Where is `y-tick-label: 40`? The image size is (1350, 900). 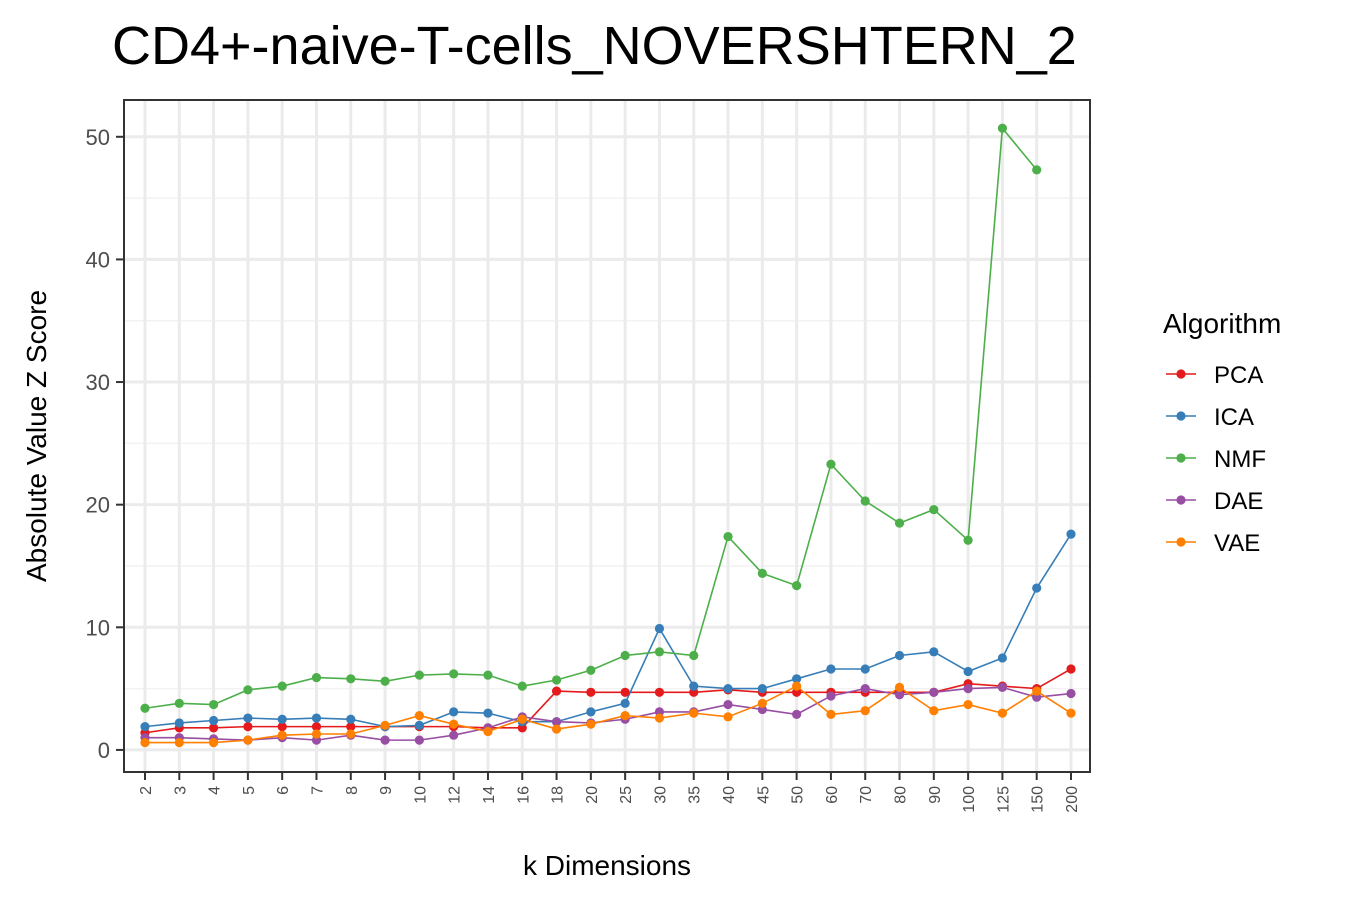
y-tick-label: 40 is located at coordinates (98, 259).